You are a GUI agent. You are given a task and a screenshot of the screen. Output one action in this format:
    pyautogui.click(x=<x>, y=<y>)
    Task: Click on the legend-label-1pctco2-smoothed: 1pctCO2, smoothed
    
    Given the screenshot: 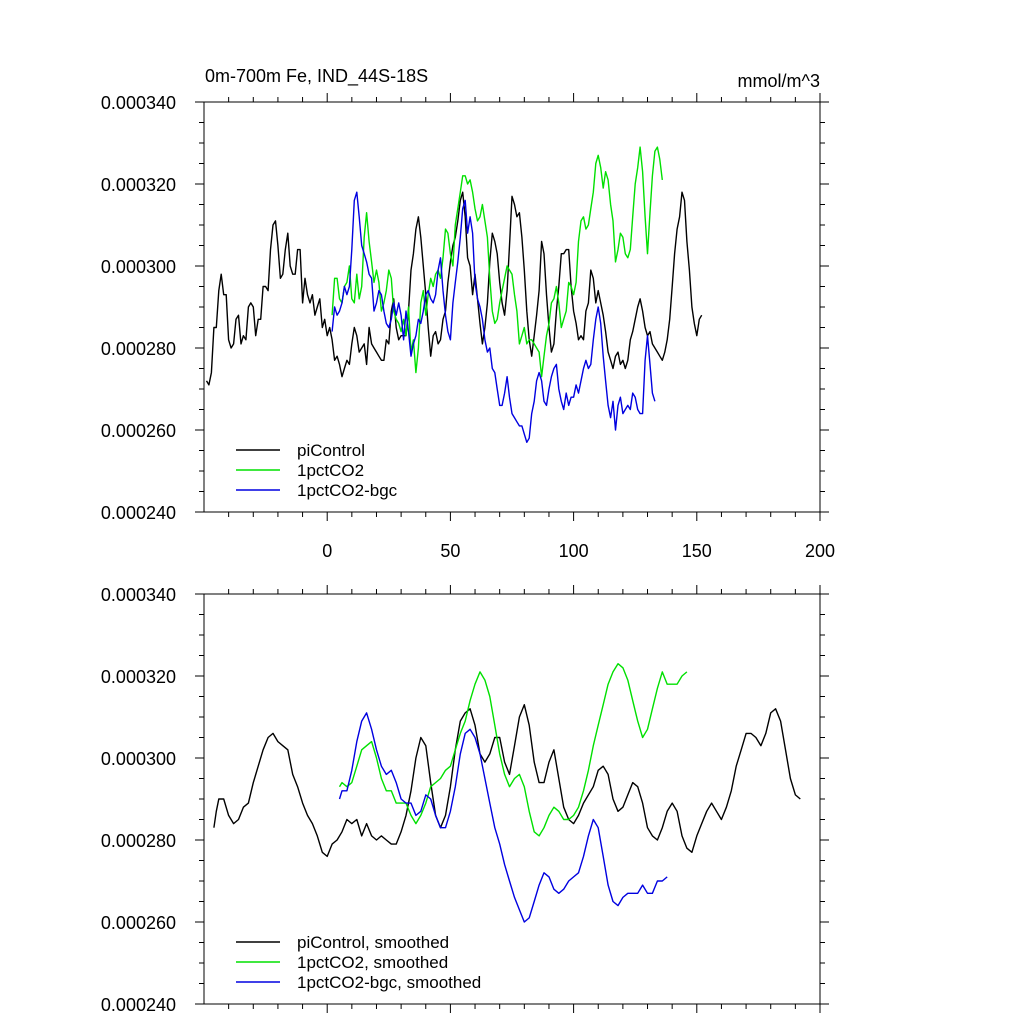 What is the action you would take?
    pyautogui.click(x=372, y=962)
    